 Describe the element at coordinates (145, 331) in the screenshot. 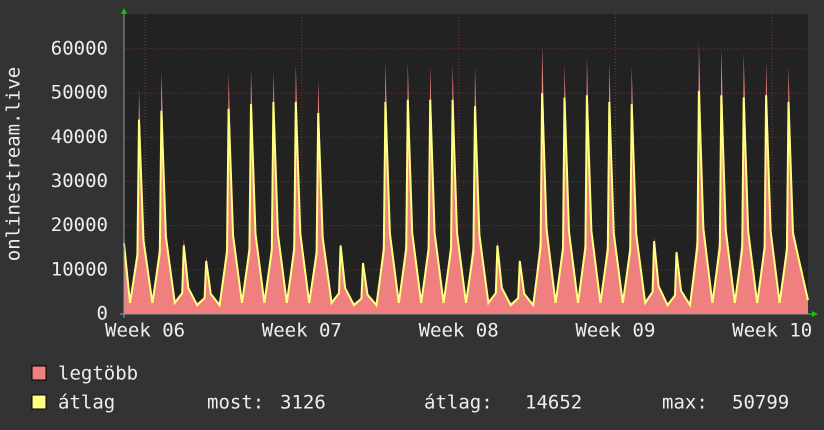

I see `x-tick-label: Week 06` at that location.